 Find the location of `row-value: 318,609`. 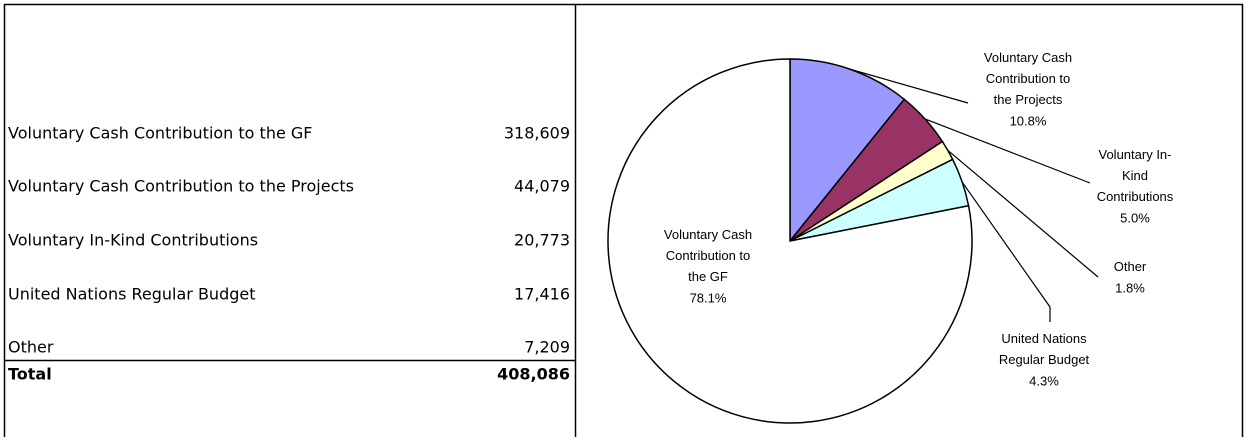

row-value: 318,609 is located at coordinates (537, 133).